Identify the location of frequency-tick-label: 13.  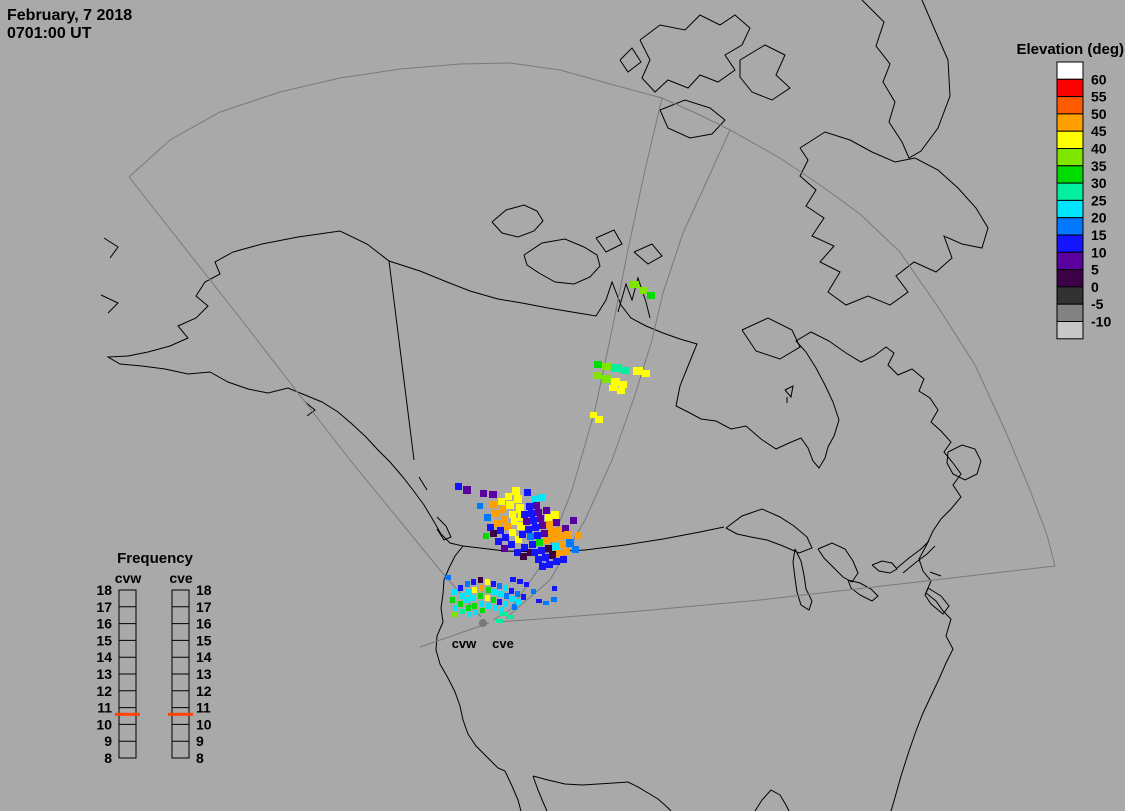
(204, 674).